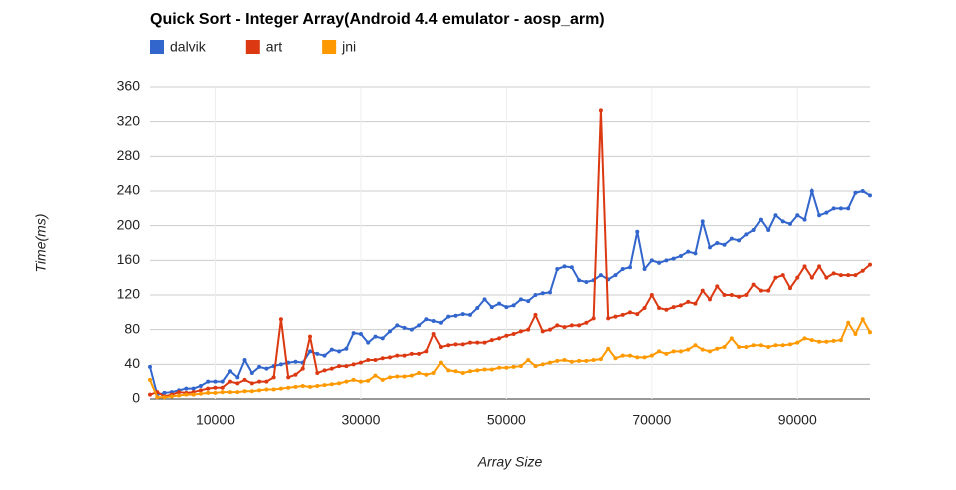 This screenshot has height=490, width=956. What do you see at coordinates (651, 420) in the screenshot?
I see `x-tick-label: 70000` at bounding box center [651, 420].